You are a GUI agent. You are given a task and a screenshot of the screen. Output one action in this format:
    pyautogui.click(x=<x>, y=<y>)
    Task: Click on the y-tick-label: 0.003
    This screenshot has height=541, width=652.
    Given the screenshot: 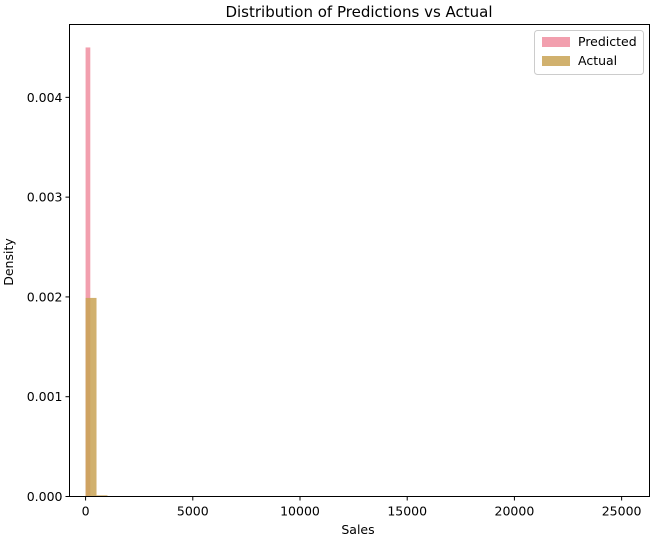 What is the action you would take?
    pyautogui.click(x=45, y=197)
    